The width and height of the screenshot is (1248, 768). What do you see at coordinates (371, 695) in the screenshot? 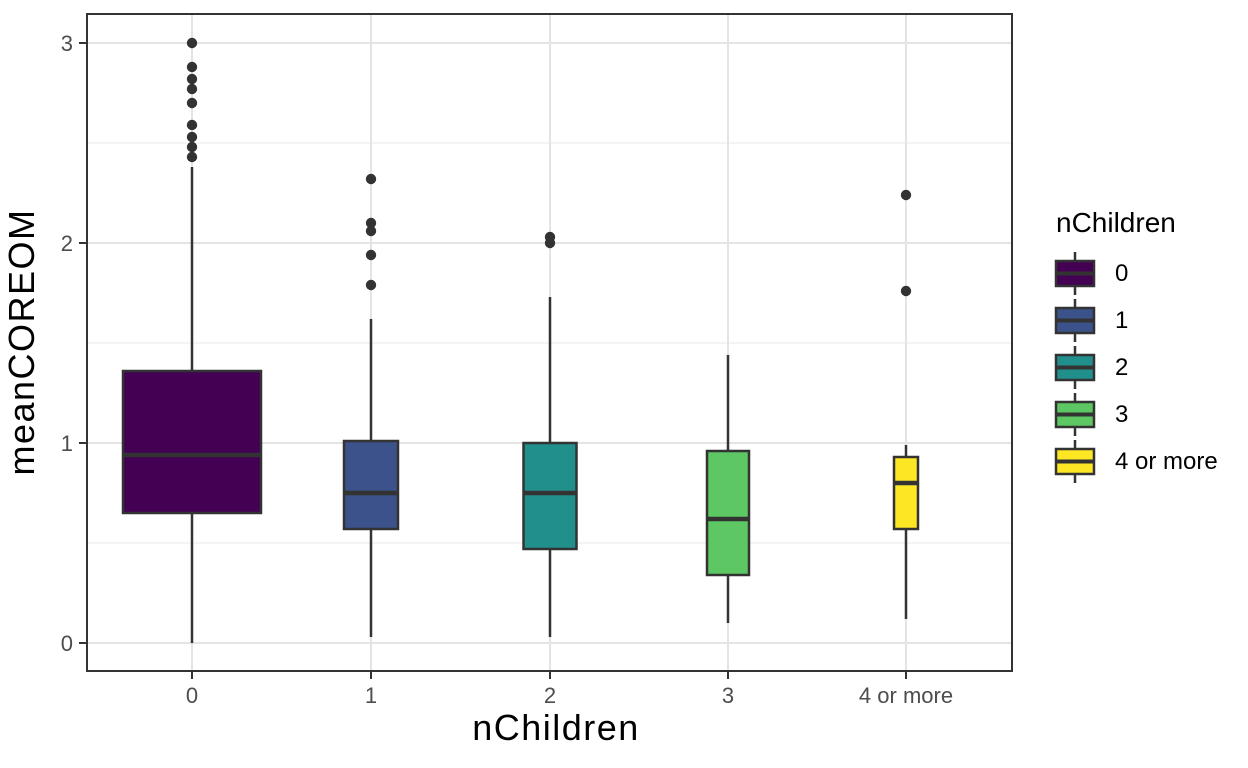
I see `x-tick-label: 1` at bounding box center [371, 695].